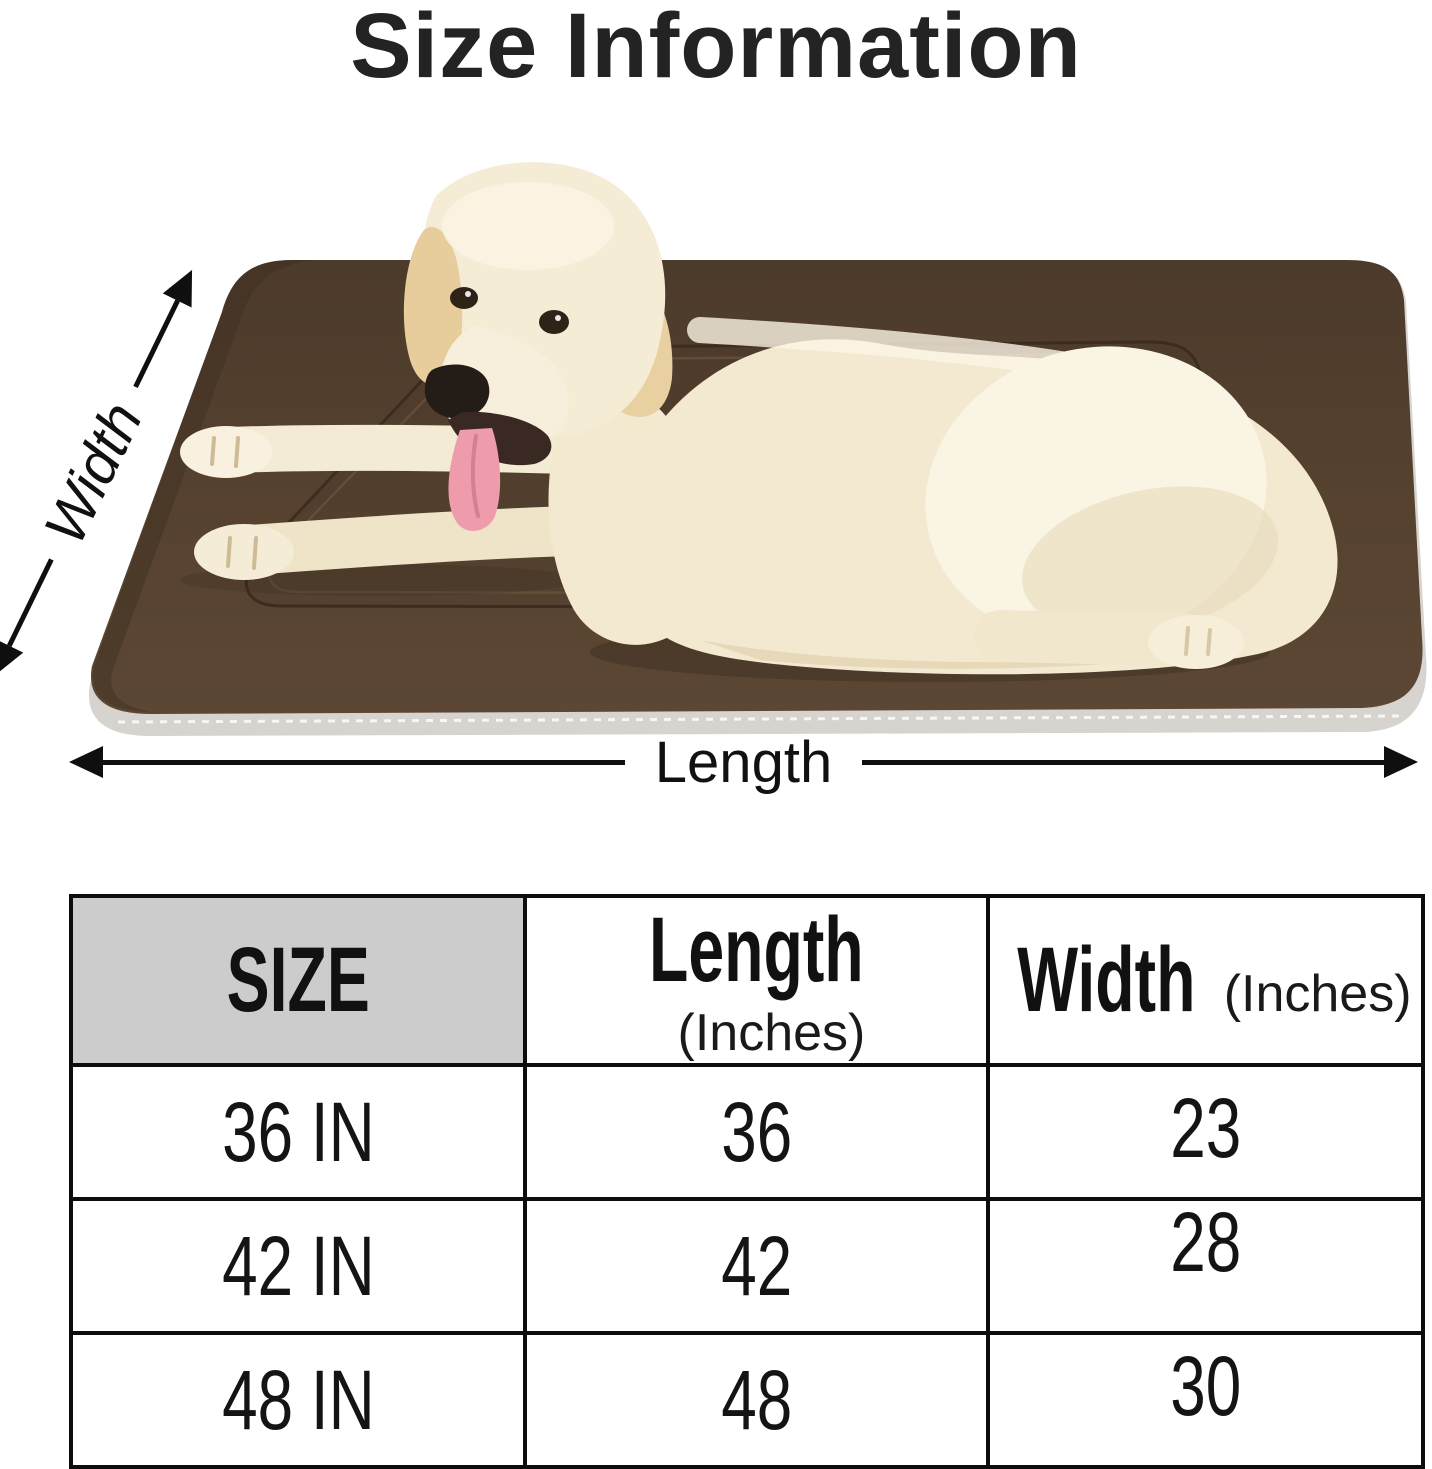 The image size is (1432, 1469). Describe the element at coordinates (528, 226) in the screenshot. I see `dog-forehead-highlight` at that location.